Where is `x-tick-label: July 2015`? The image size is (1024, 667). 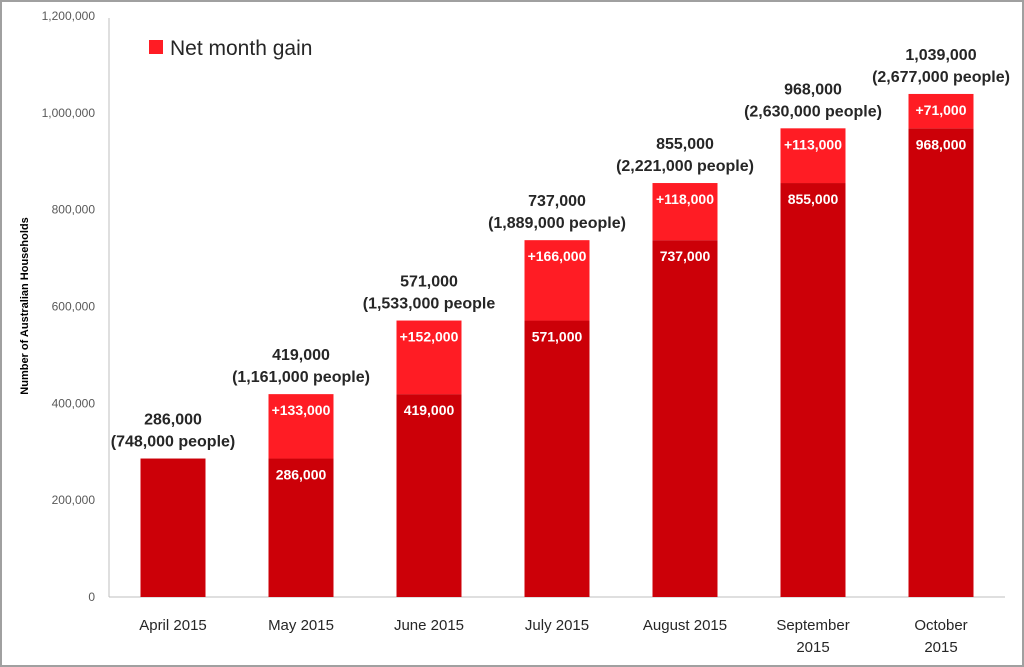
x-tick-label: July 2015 is located at coordinates (557, 625).